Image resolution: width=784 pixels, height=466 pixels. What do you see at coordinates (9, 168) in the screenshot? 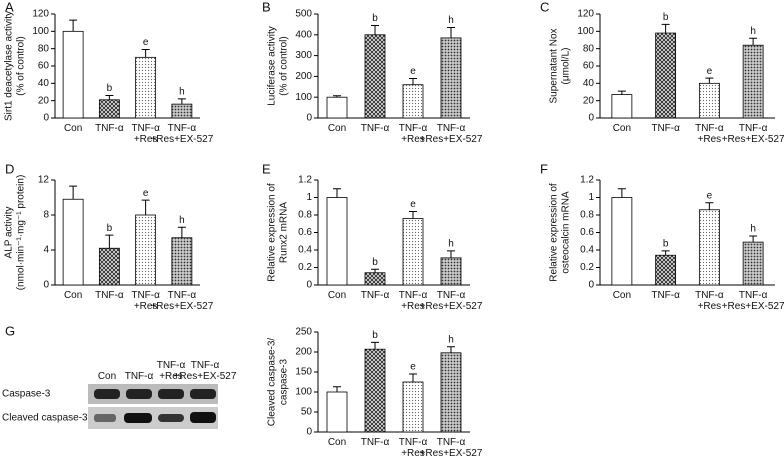
I see `panel-label: D` at bounding box center [9, 168].